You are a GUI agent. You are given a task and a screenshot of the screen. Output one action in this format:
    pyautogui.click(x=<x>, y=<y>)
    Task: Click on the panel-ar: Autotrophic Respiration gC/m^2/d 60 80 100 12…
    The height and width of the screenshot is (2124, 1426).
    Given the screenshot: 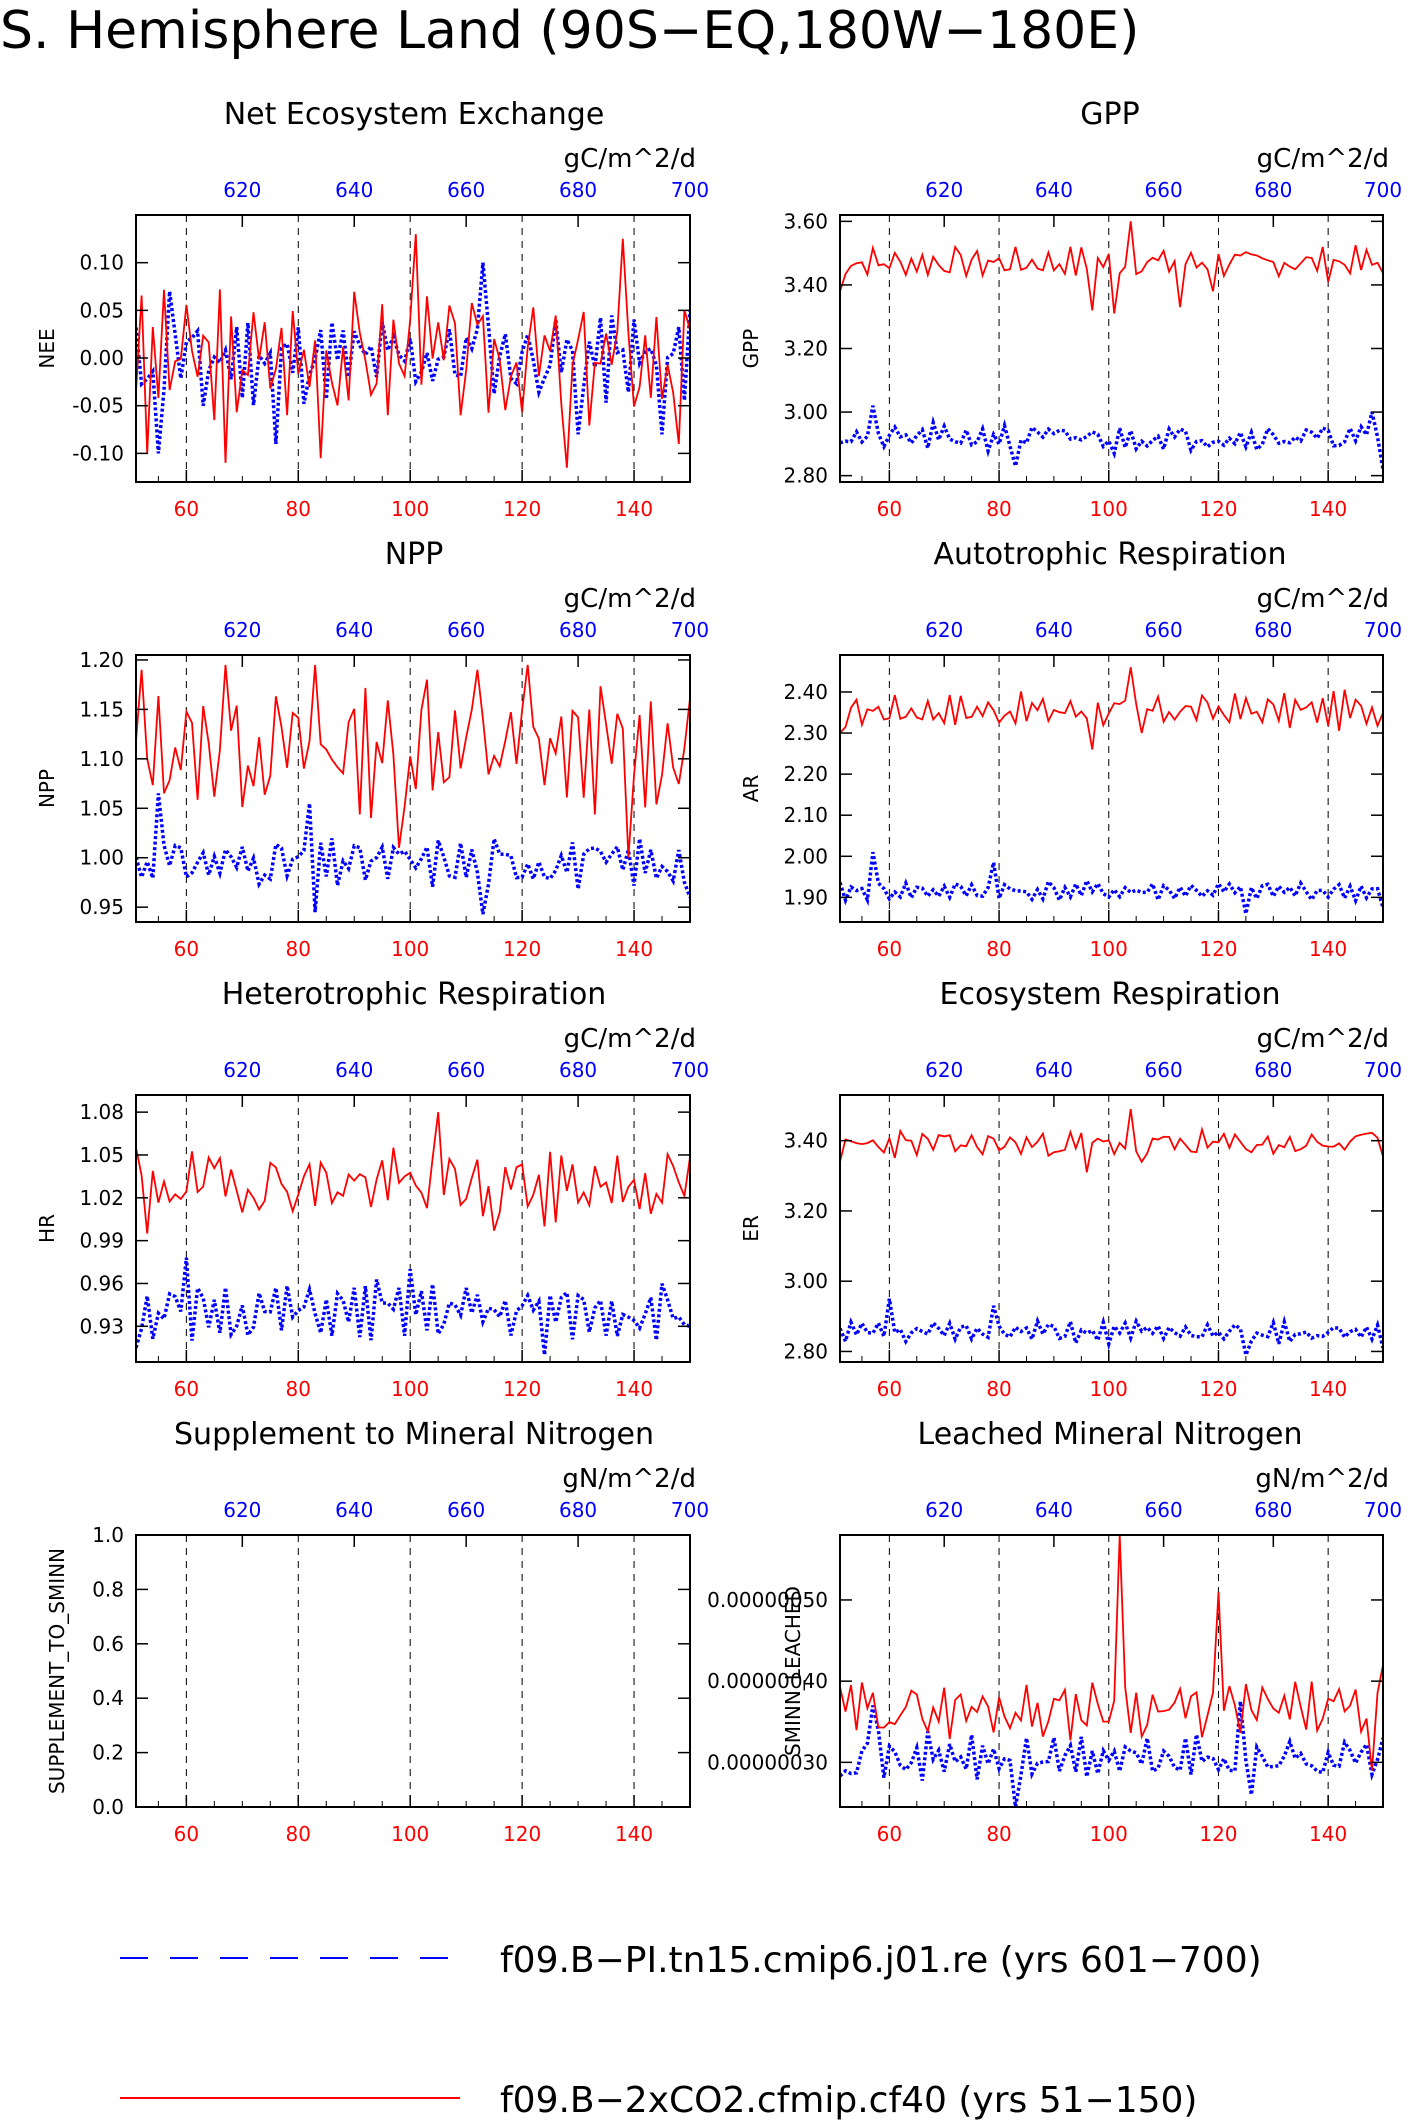 What is the action you would take?
    pyautogui.click(x=1070, y=749)
    